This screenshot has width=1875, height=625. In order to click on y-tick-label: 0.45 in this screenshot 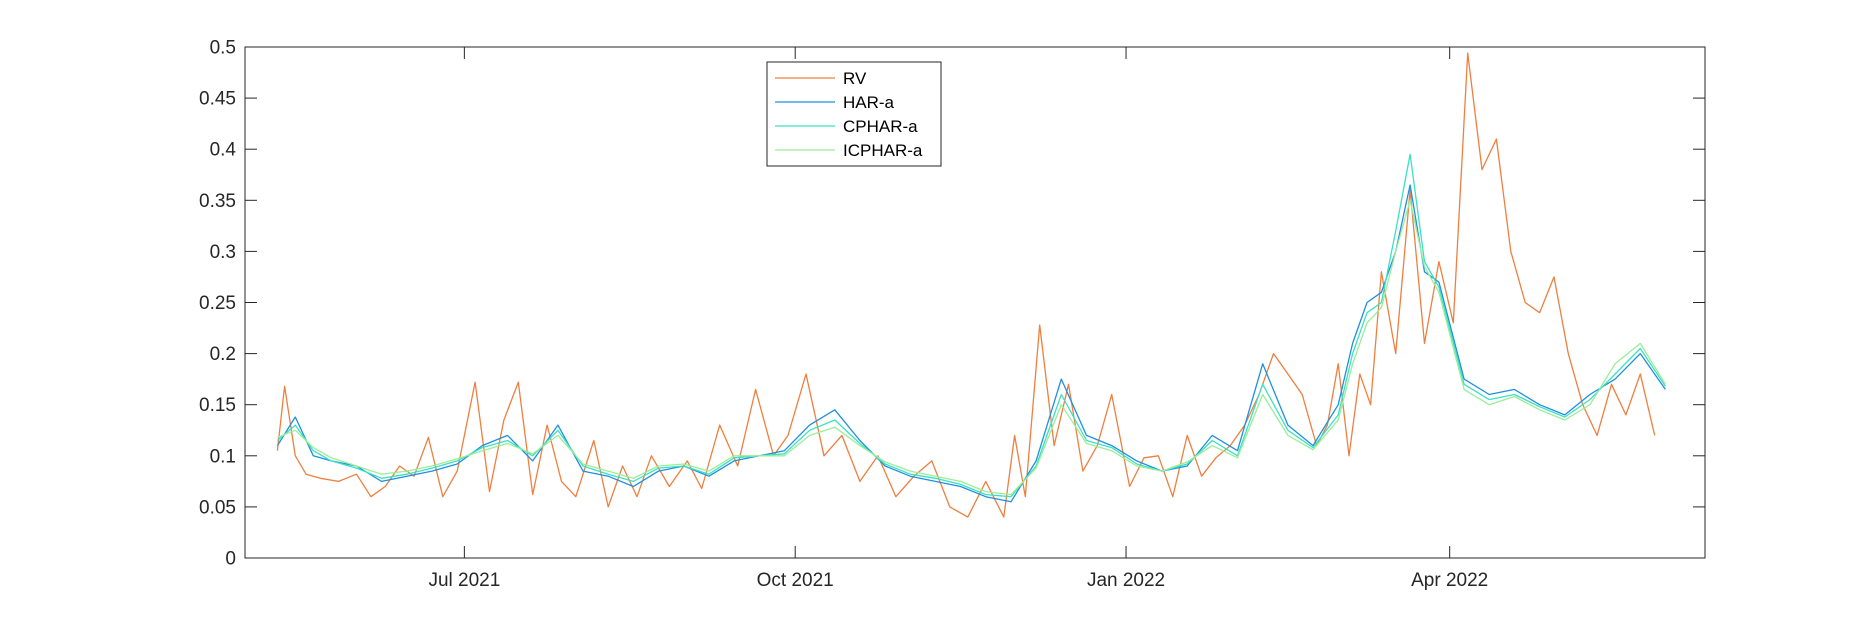, I will do `click(217, 99)`.